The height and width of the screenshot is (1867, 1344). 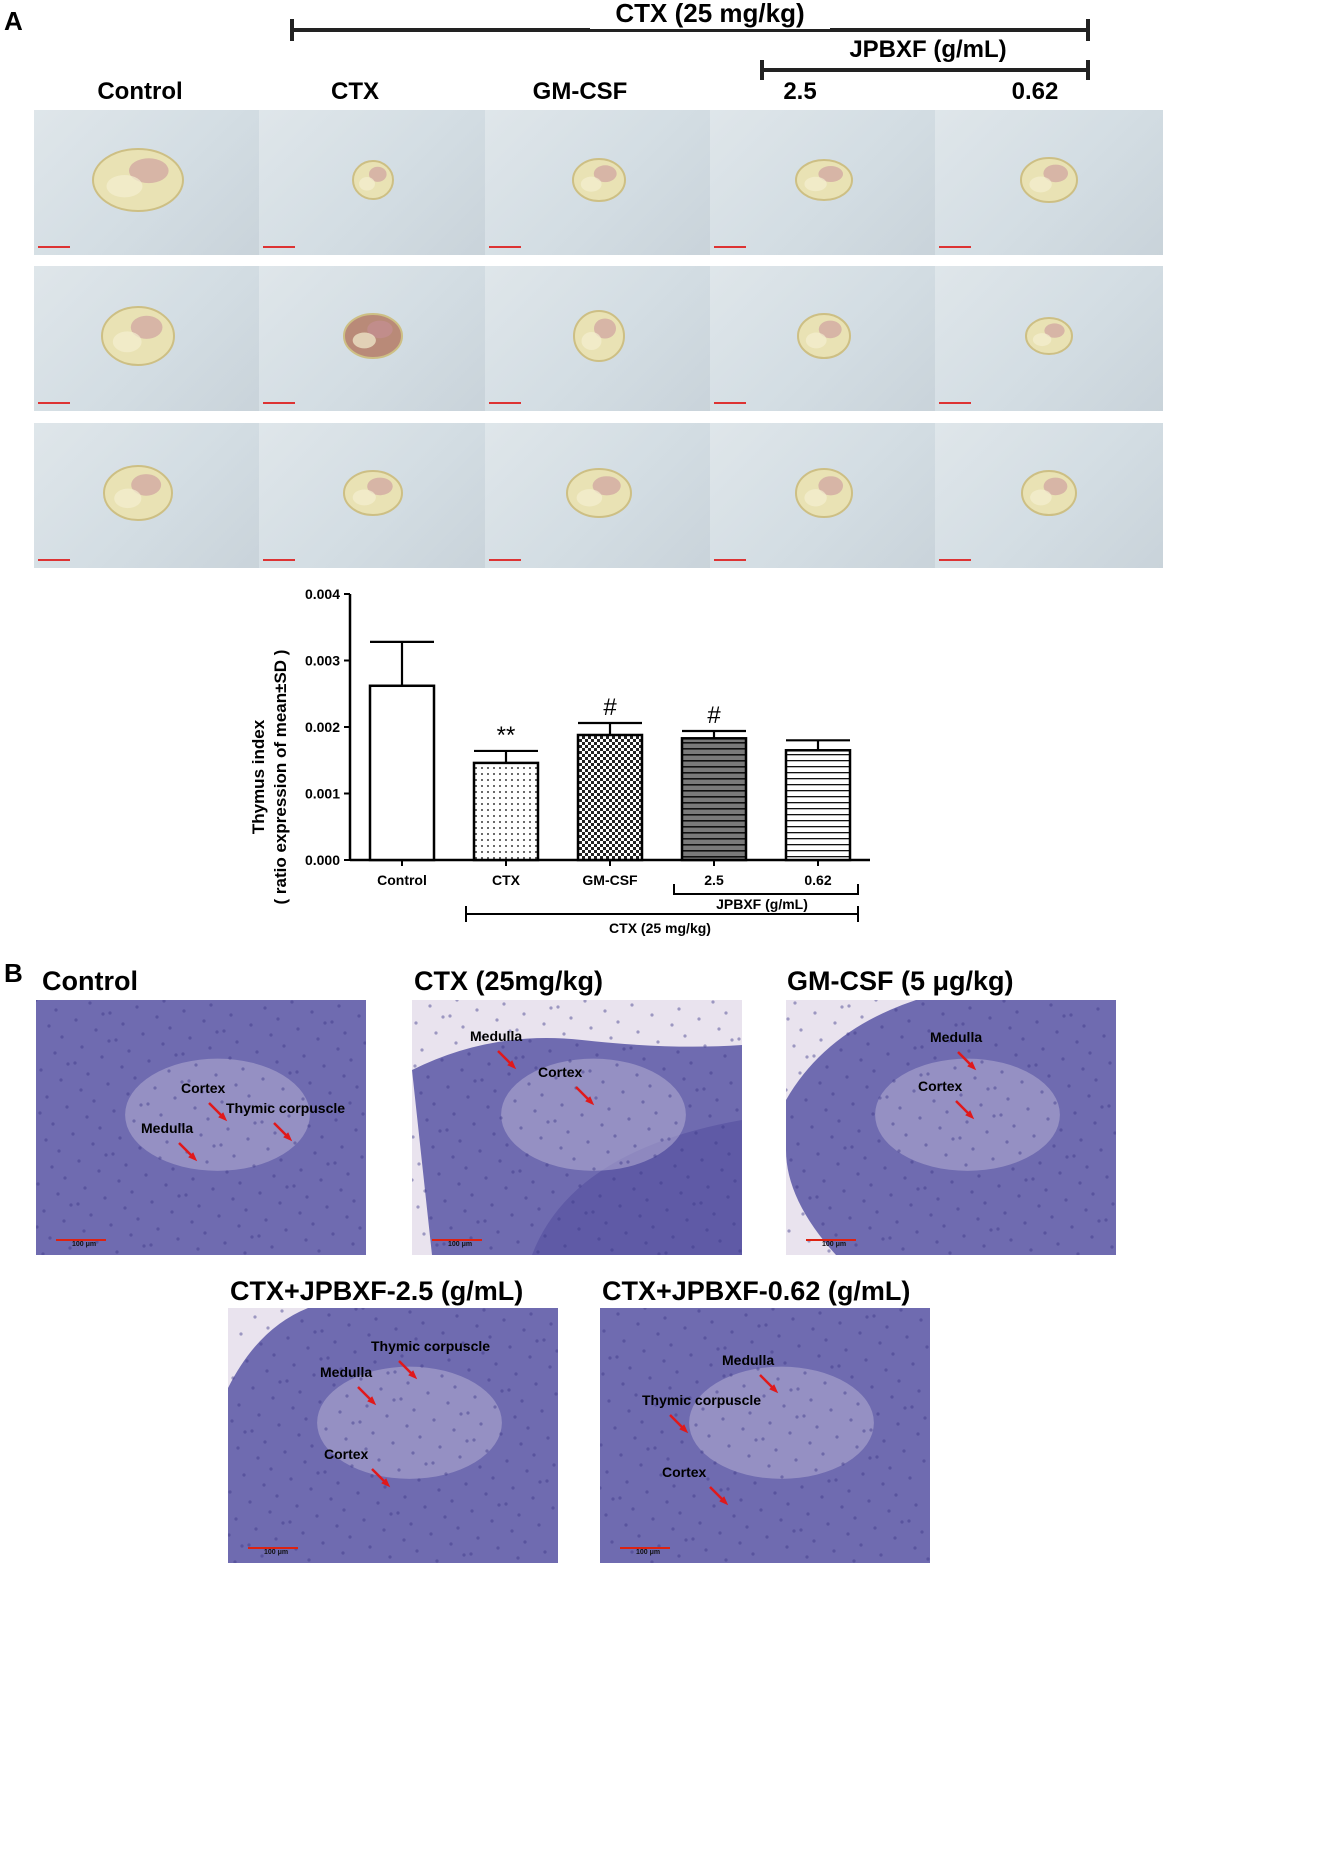 What do you see at coordinates (506, 880) in the screenshot?
I see `x-tick-label: CTX` at bounding box center [506, 880].